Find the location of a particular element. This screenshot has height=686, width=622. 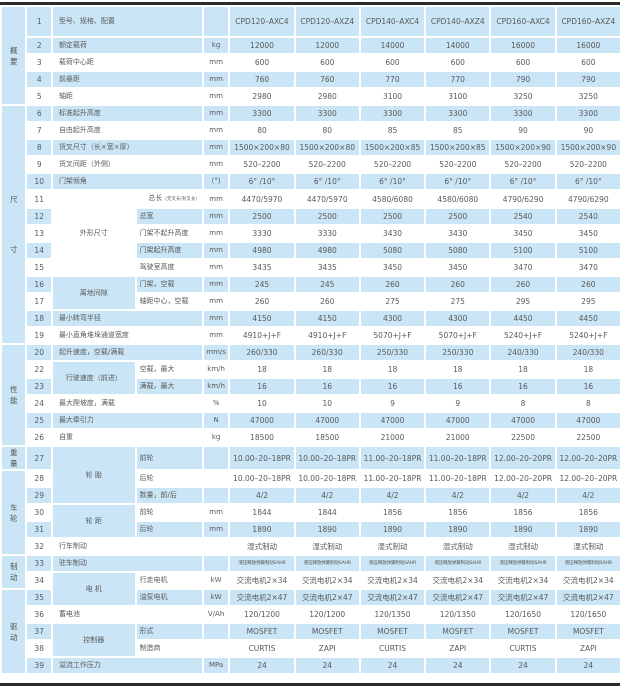

value-cell: 1856 is located at coordinates (588, 512).